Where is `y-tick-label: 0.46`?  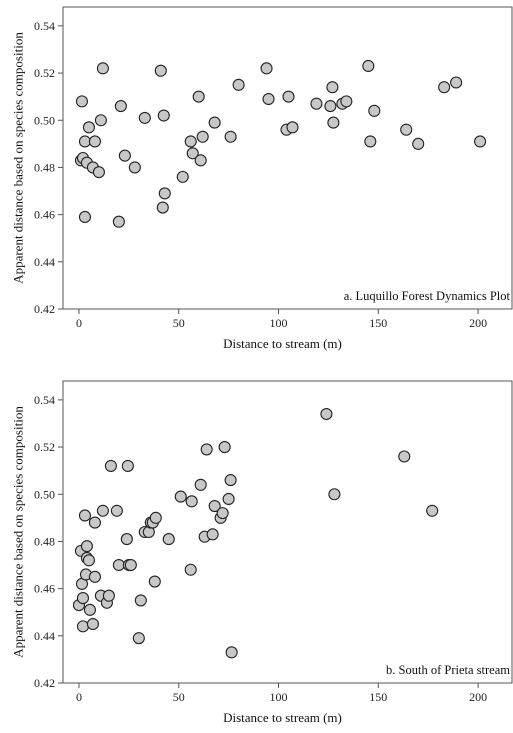 y-tick-label: 0.46 is located at coordinates (44, 589).